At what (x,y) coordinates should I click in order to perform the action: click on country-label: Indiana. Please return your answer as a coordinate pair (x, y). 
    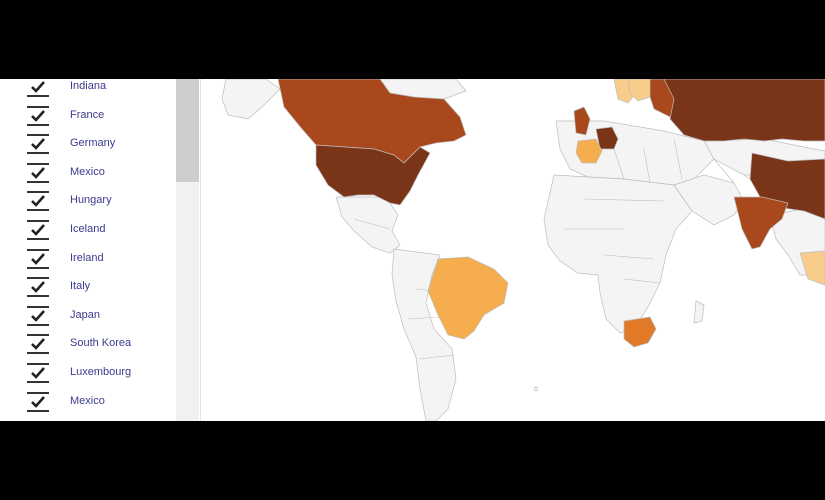
    Looking at the image, I should click on (88, 86).